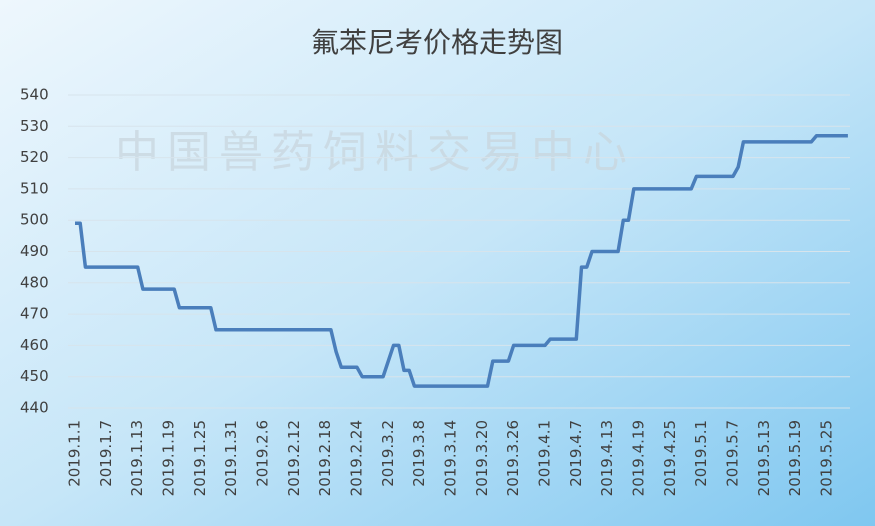 The image size is (875, 526). What do you see at coordinates (34, 188) in the screenshot?
I see `y-tick-label: 510` at bounding box center [34, 188].